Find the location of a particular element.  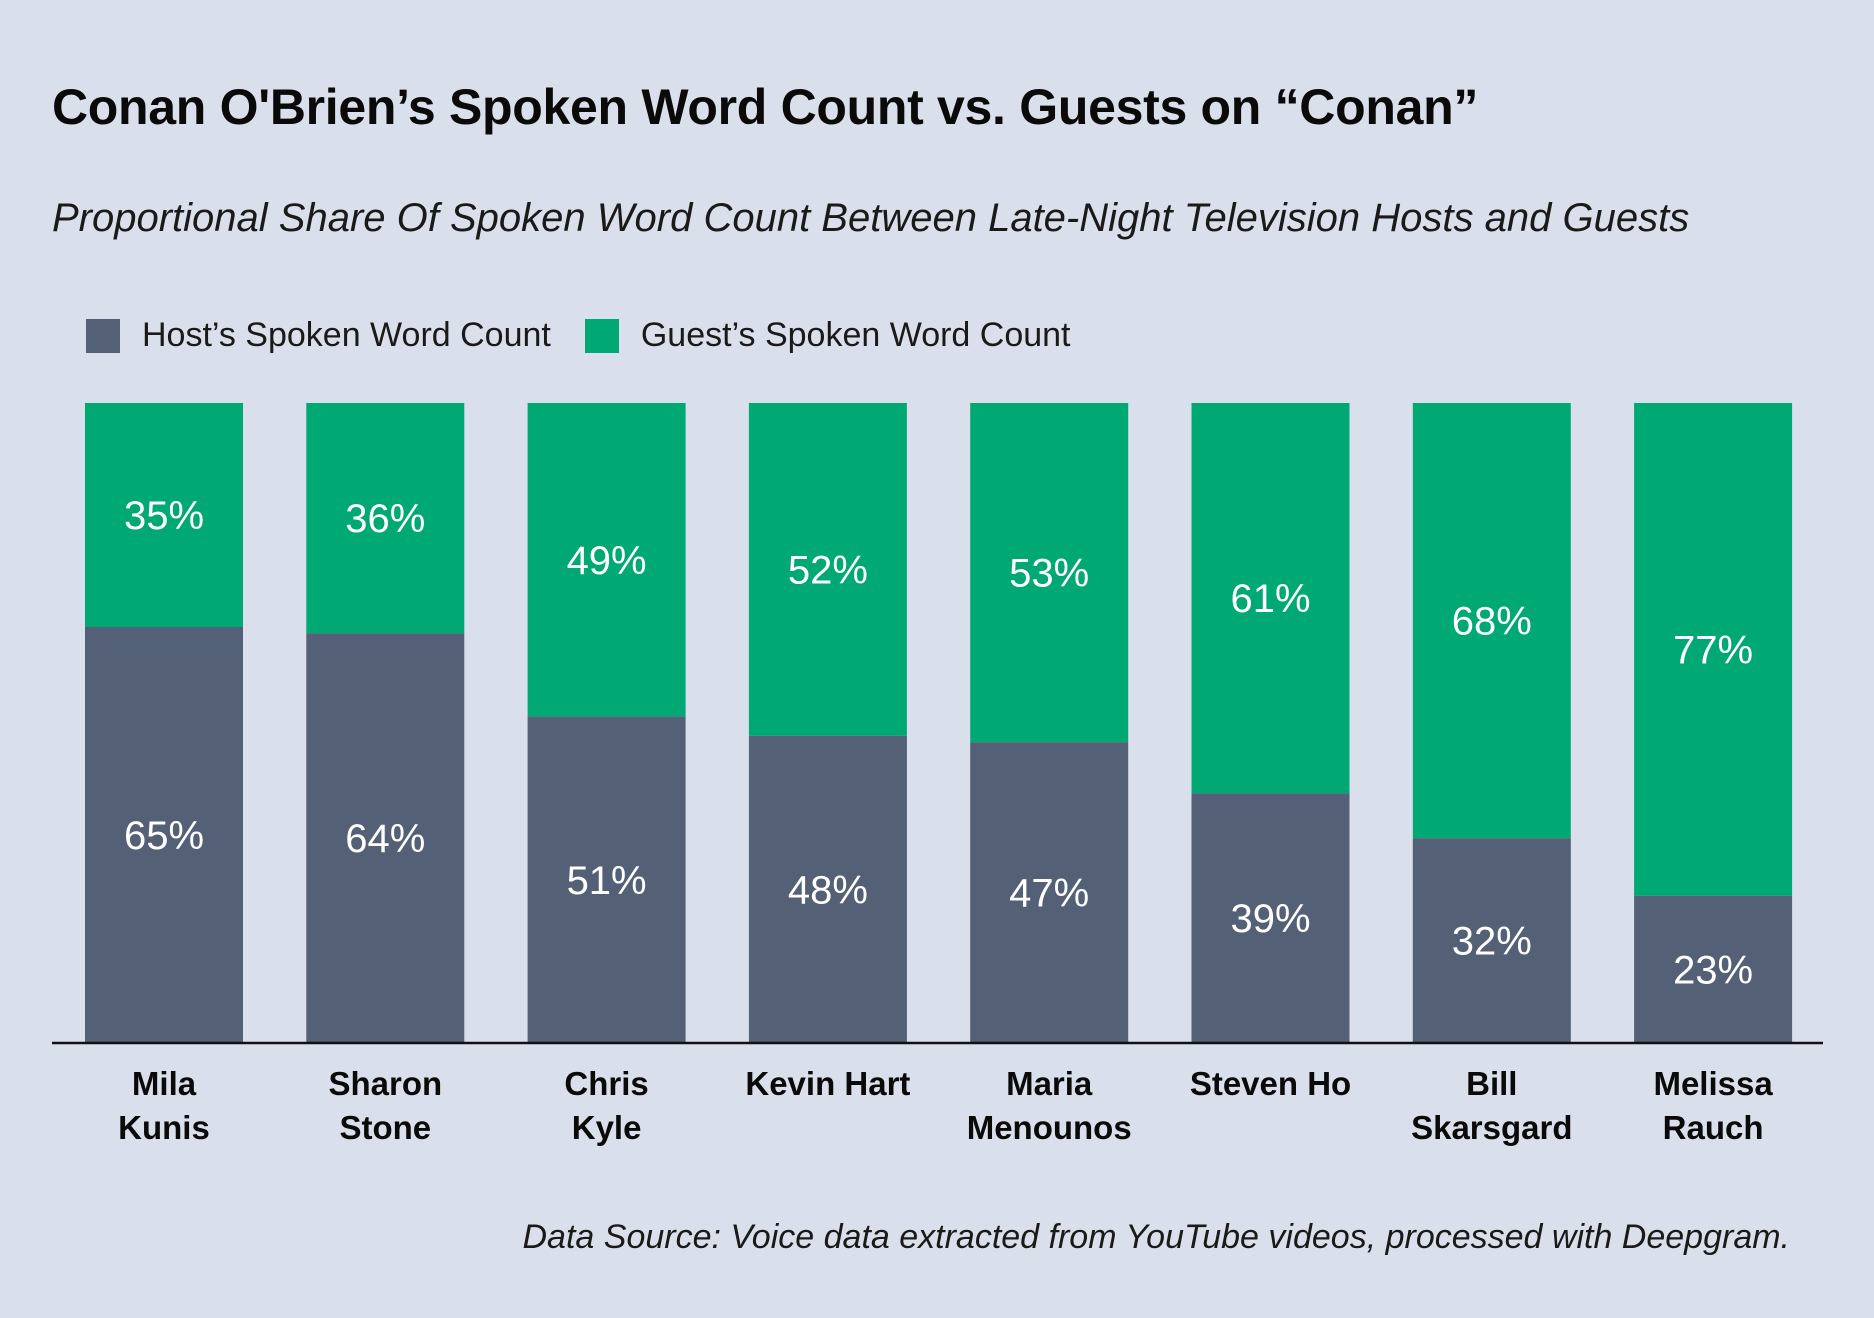

data-label-host: 39% is located at coordinates (1270, 919).